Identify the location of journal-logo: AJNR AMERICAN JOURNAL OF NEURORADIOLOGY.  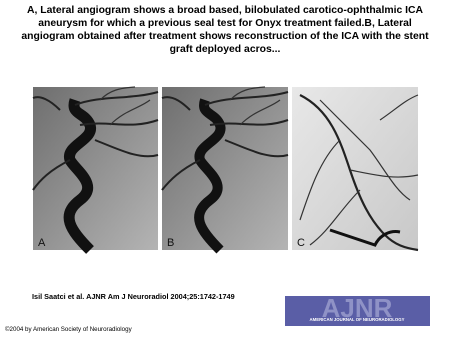
(357, 309).